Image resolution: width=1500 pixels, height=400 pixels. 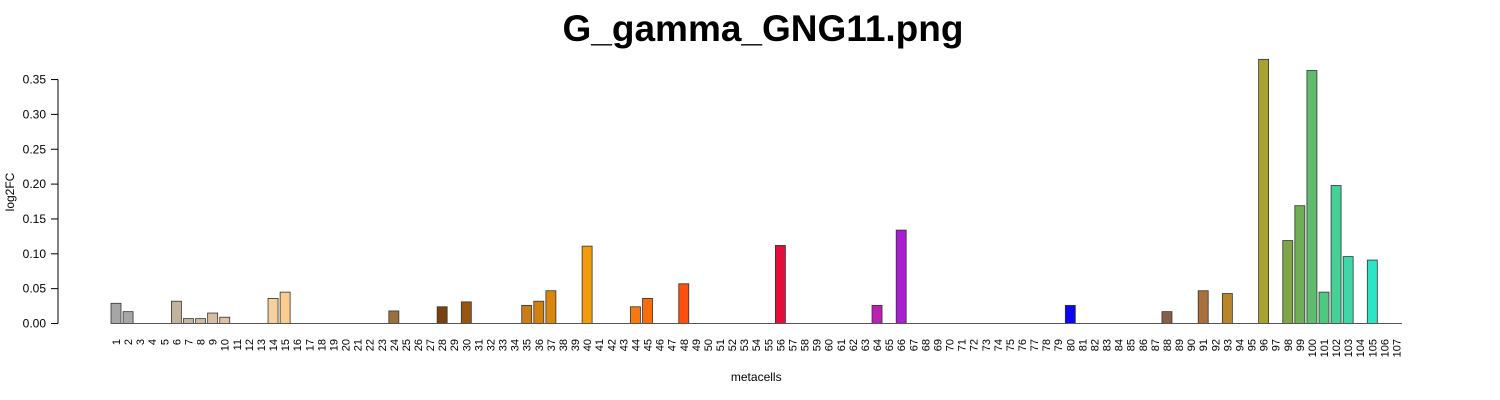 What do you see at coordinates (1216, 345) in the screenshot?
I see `x-tick-label: 92` at bounding box center [1216, 345].